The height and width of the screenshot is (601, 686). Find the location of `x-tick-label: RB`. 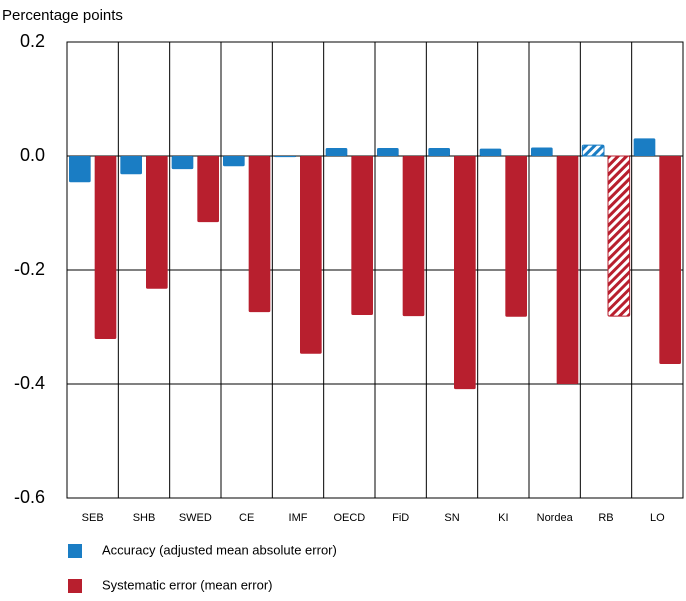

x-tick-label: RB is located at coordinates (605, 518).